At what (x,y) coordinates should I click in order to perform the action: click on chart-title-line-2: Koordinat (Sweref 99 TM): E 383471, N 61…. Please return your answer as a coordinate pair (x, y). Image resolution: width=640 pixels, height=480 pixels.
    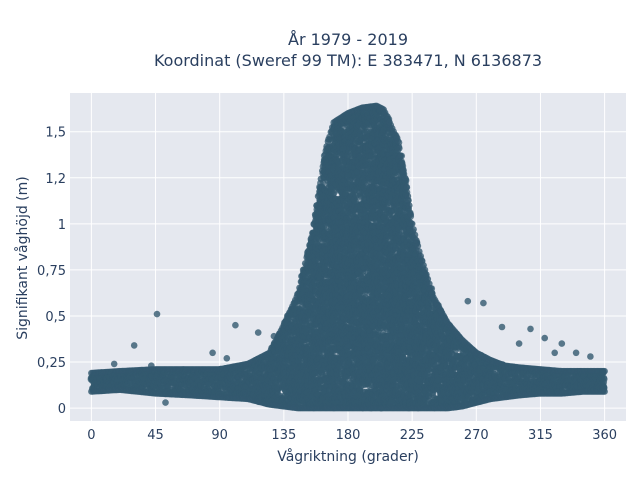
    Looking at the image, I should click on (348, 60).